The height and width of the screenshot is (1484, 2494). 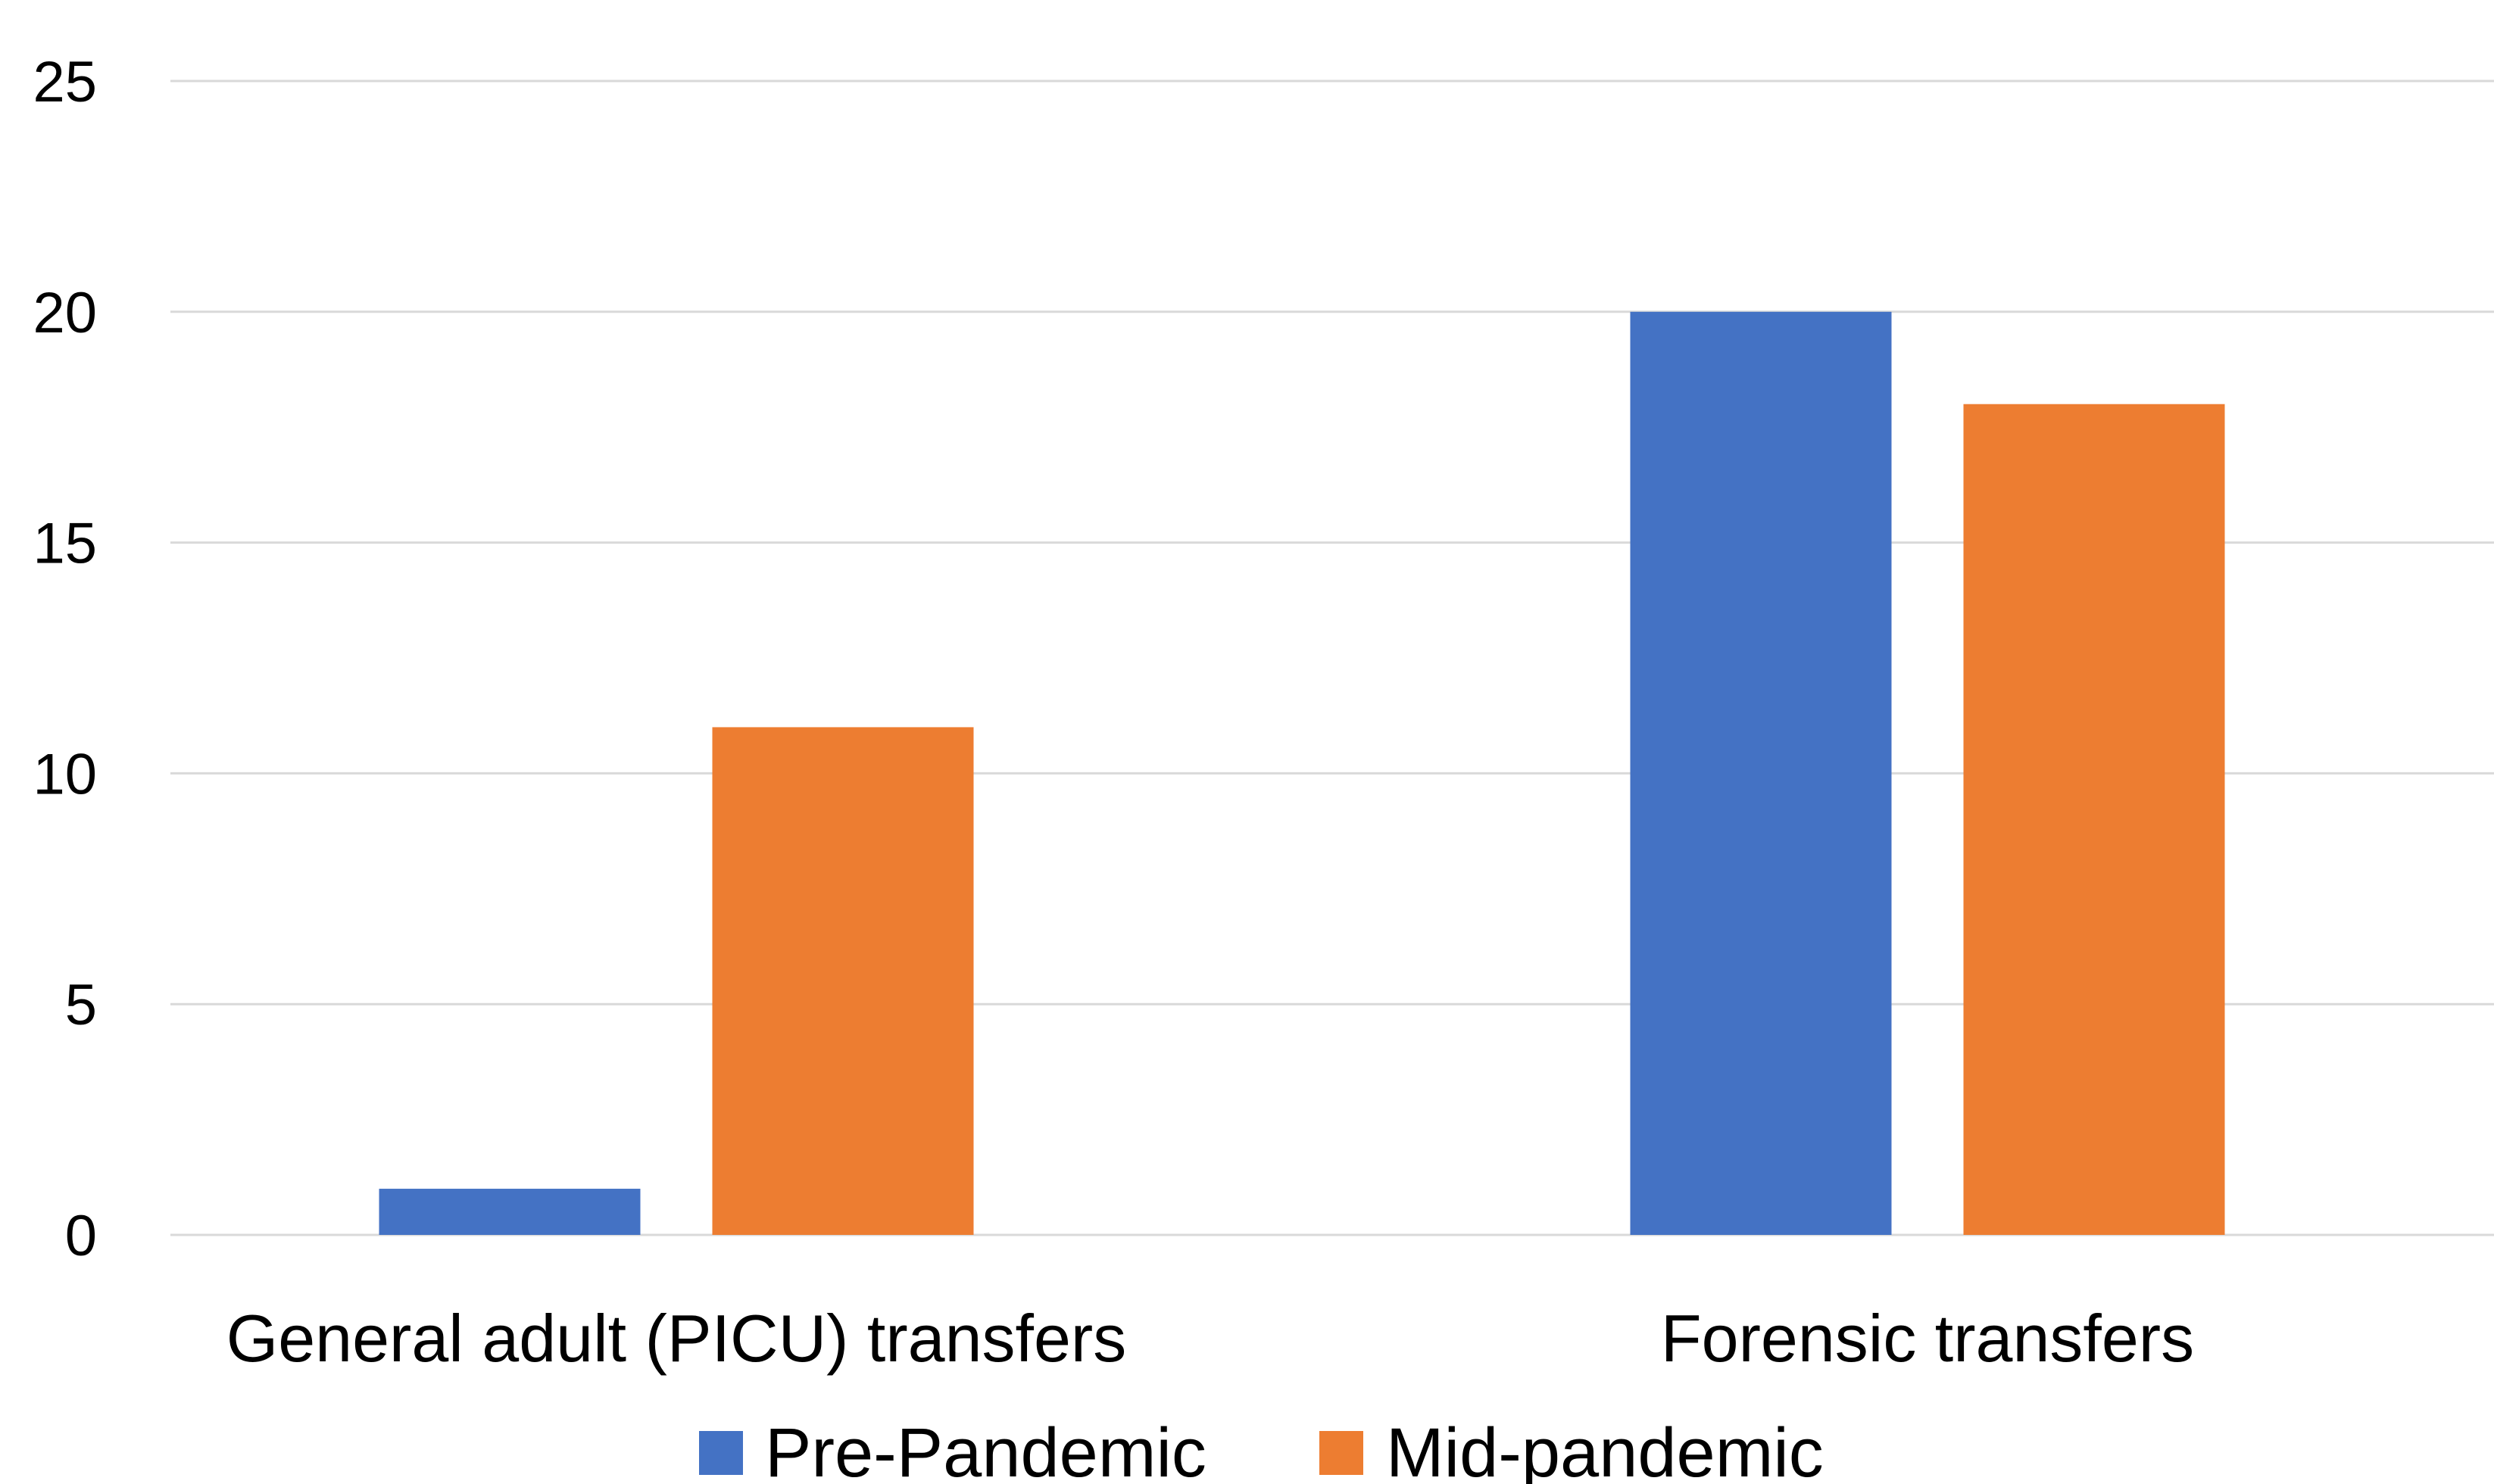 What do you see at coordinates (676, 1338) in the screenshot?
I see `x-category-label: General adult (PICU) transfers` at bounding box center [676, 1338].